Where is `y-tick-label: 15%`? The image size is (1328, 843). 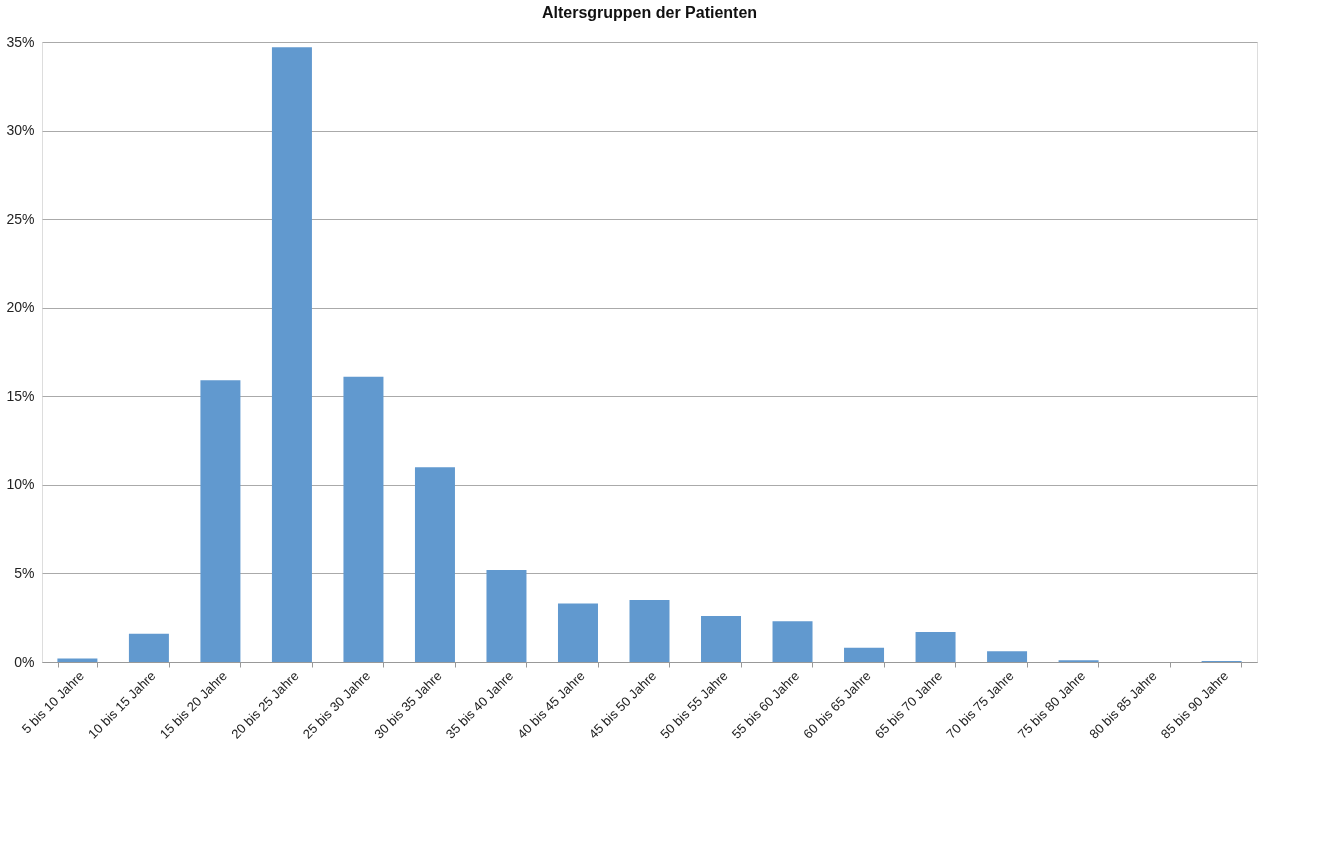 y-tick-label: 15% is located at coordinates (20, 395).